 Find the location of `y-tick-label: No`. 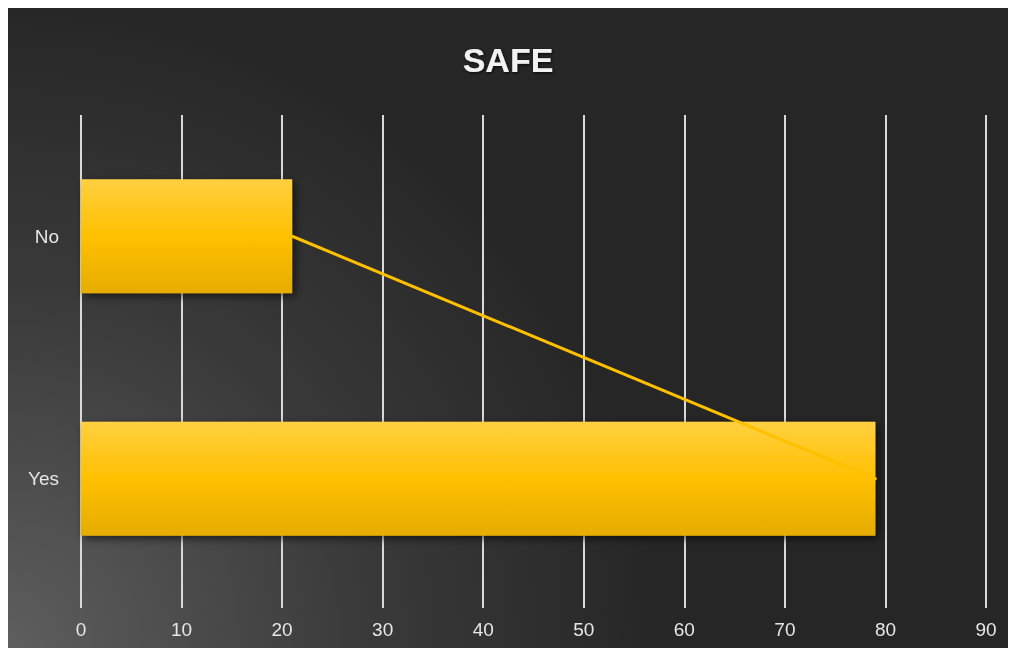

y-tick-label: No is located at coordinates (46, 236).